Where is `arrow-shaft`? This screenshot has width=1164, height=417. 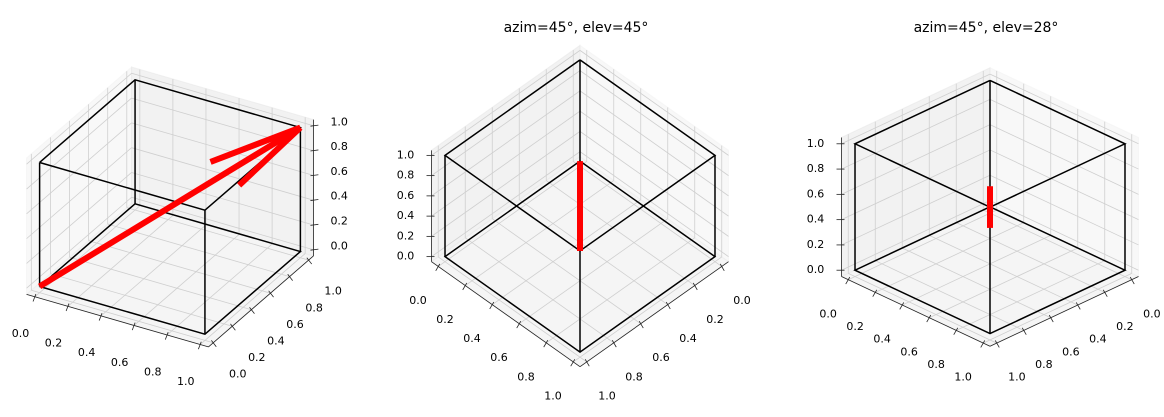 arrow-shaft is located at coordinates (170, 207).